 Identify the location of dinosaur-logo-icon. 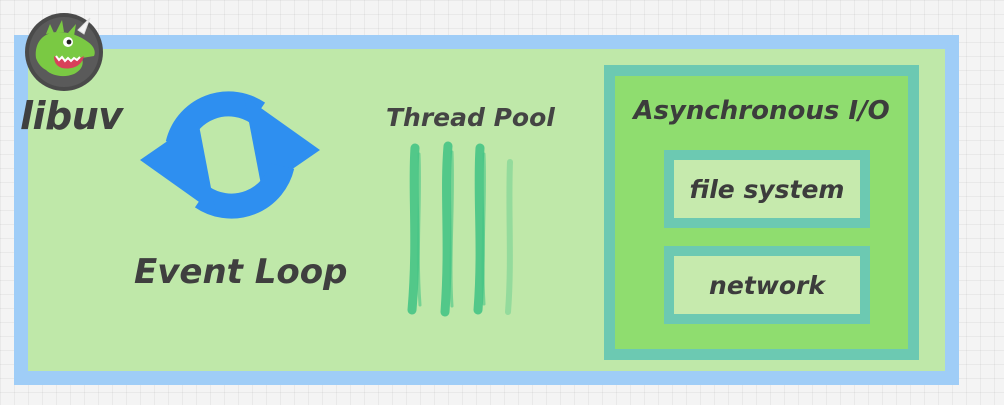
(64, 52).